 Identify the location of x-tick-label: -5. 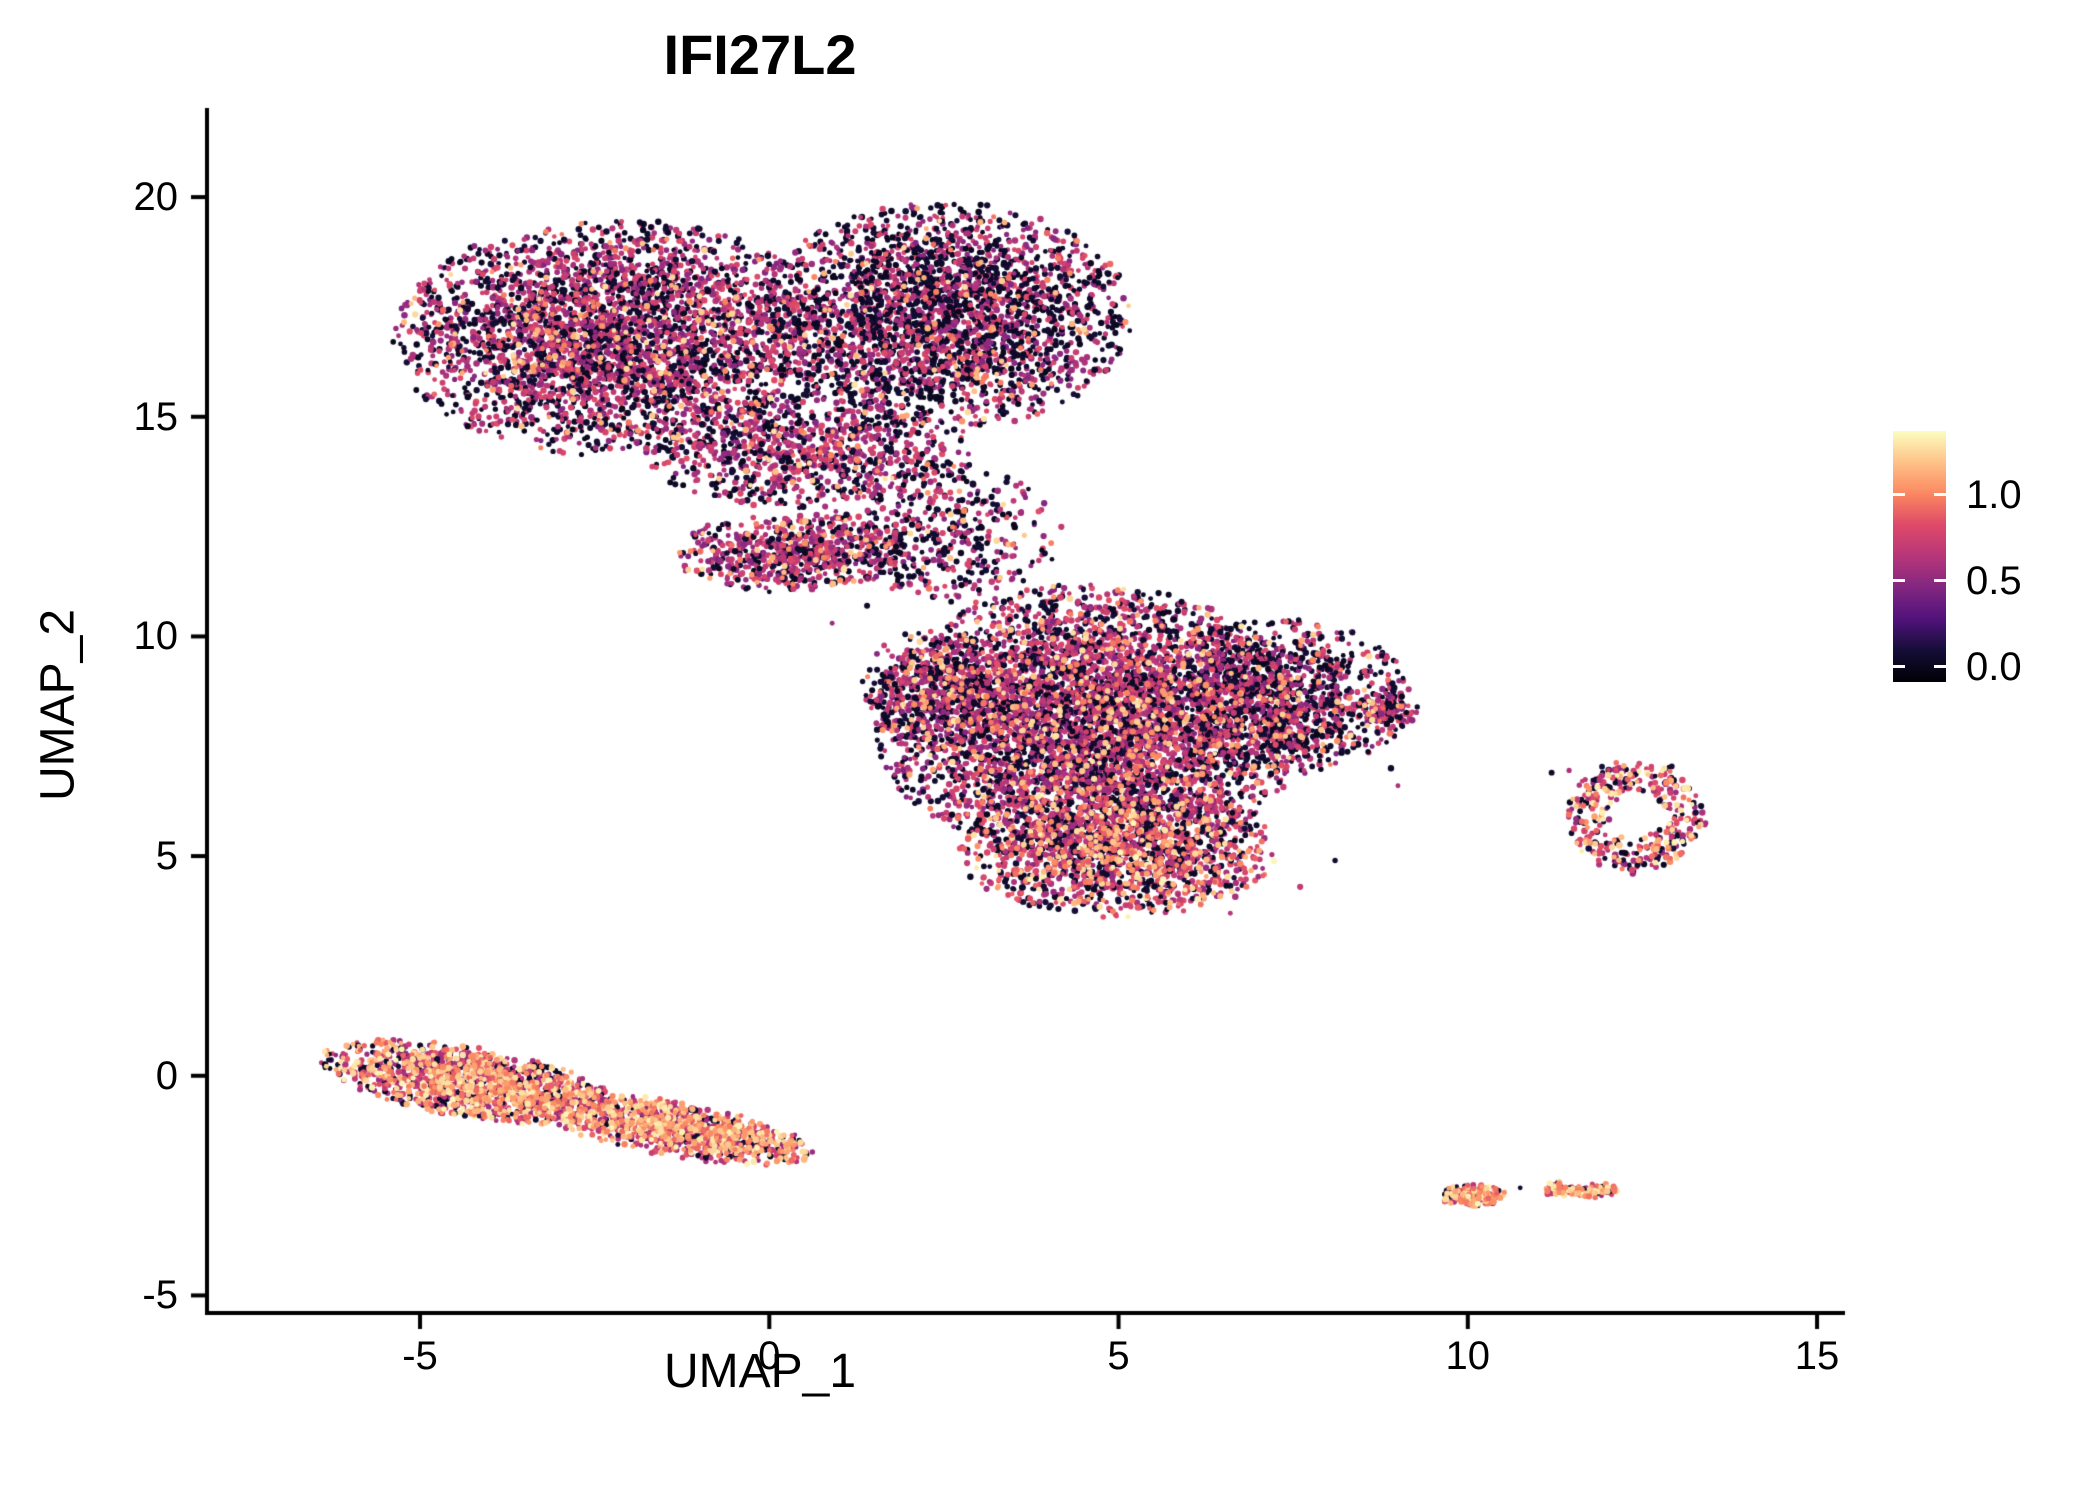
(420, 1356).